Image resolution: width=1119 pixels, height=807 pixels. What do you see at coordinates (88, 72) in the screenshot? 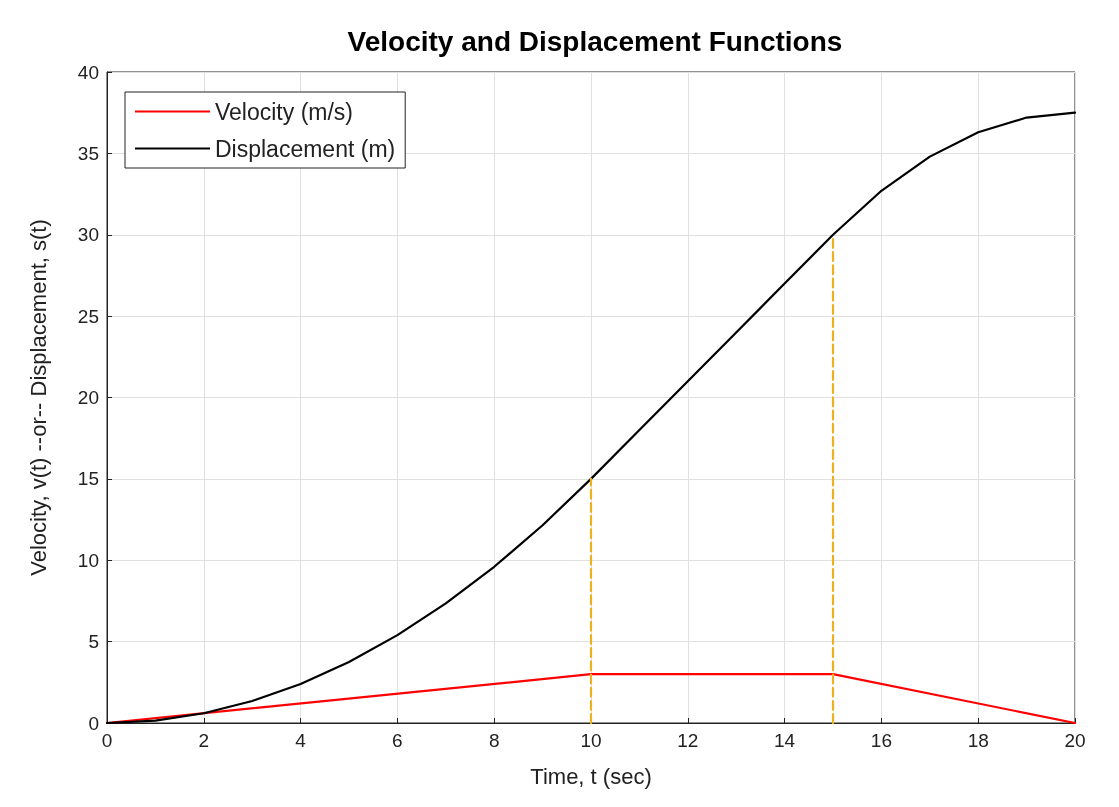
I see `y-tick-label: 40` at bounding box center [88, 72].